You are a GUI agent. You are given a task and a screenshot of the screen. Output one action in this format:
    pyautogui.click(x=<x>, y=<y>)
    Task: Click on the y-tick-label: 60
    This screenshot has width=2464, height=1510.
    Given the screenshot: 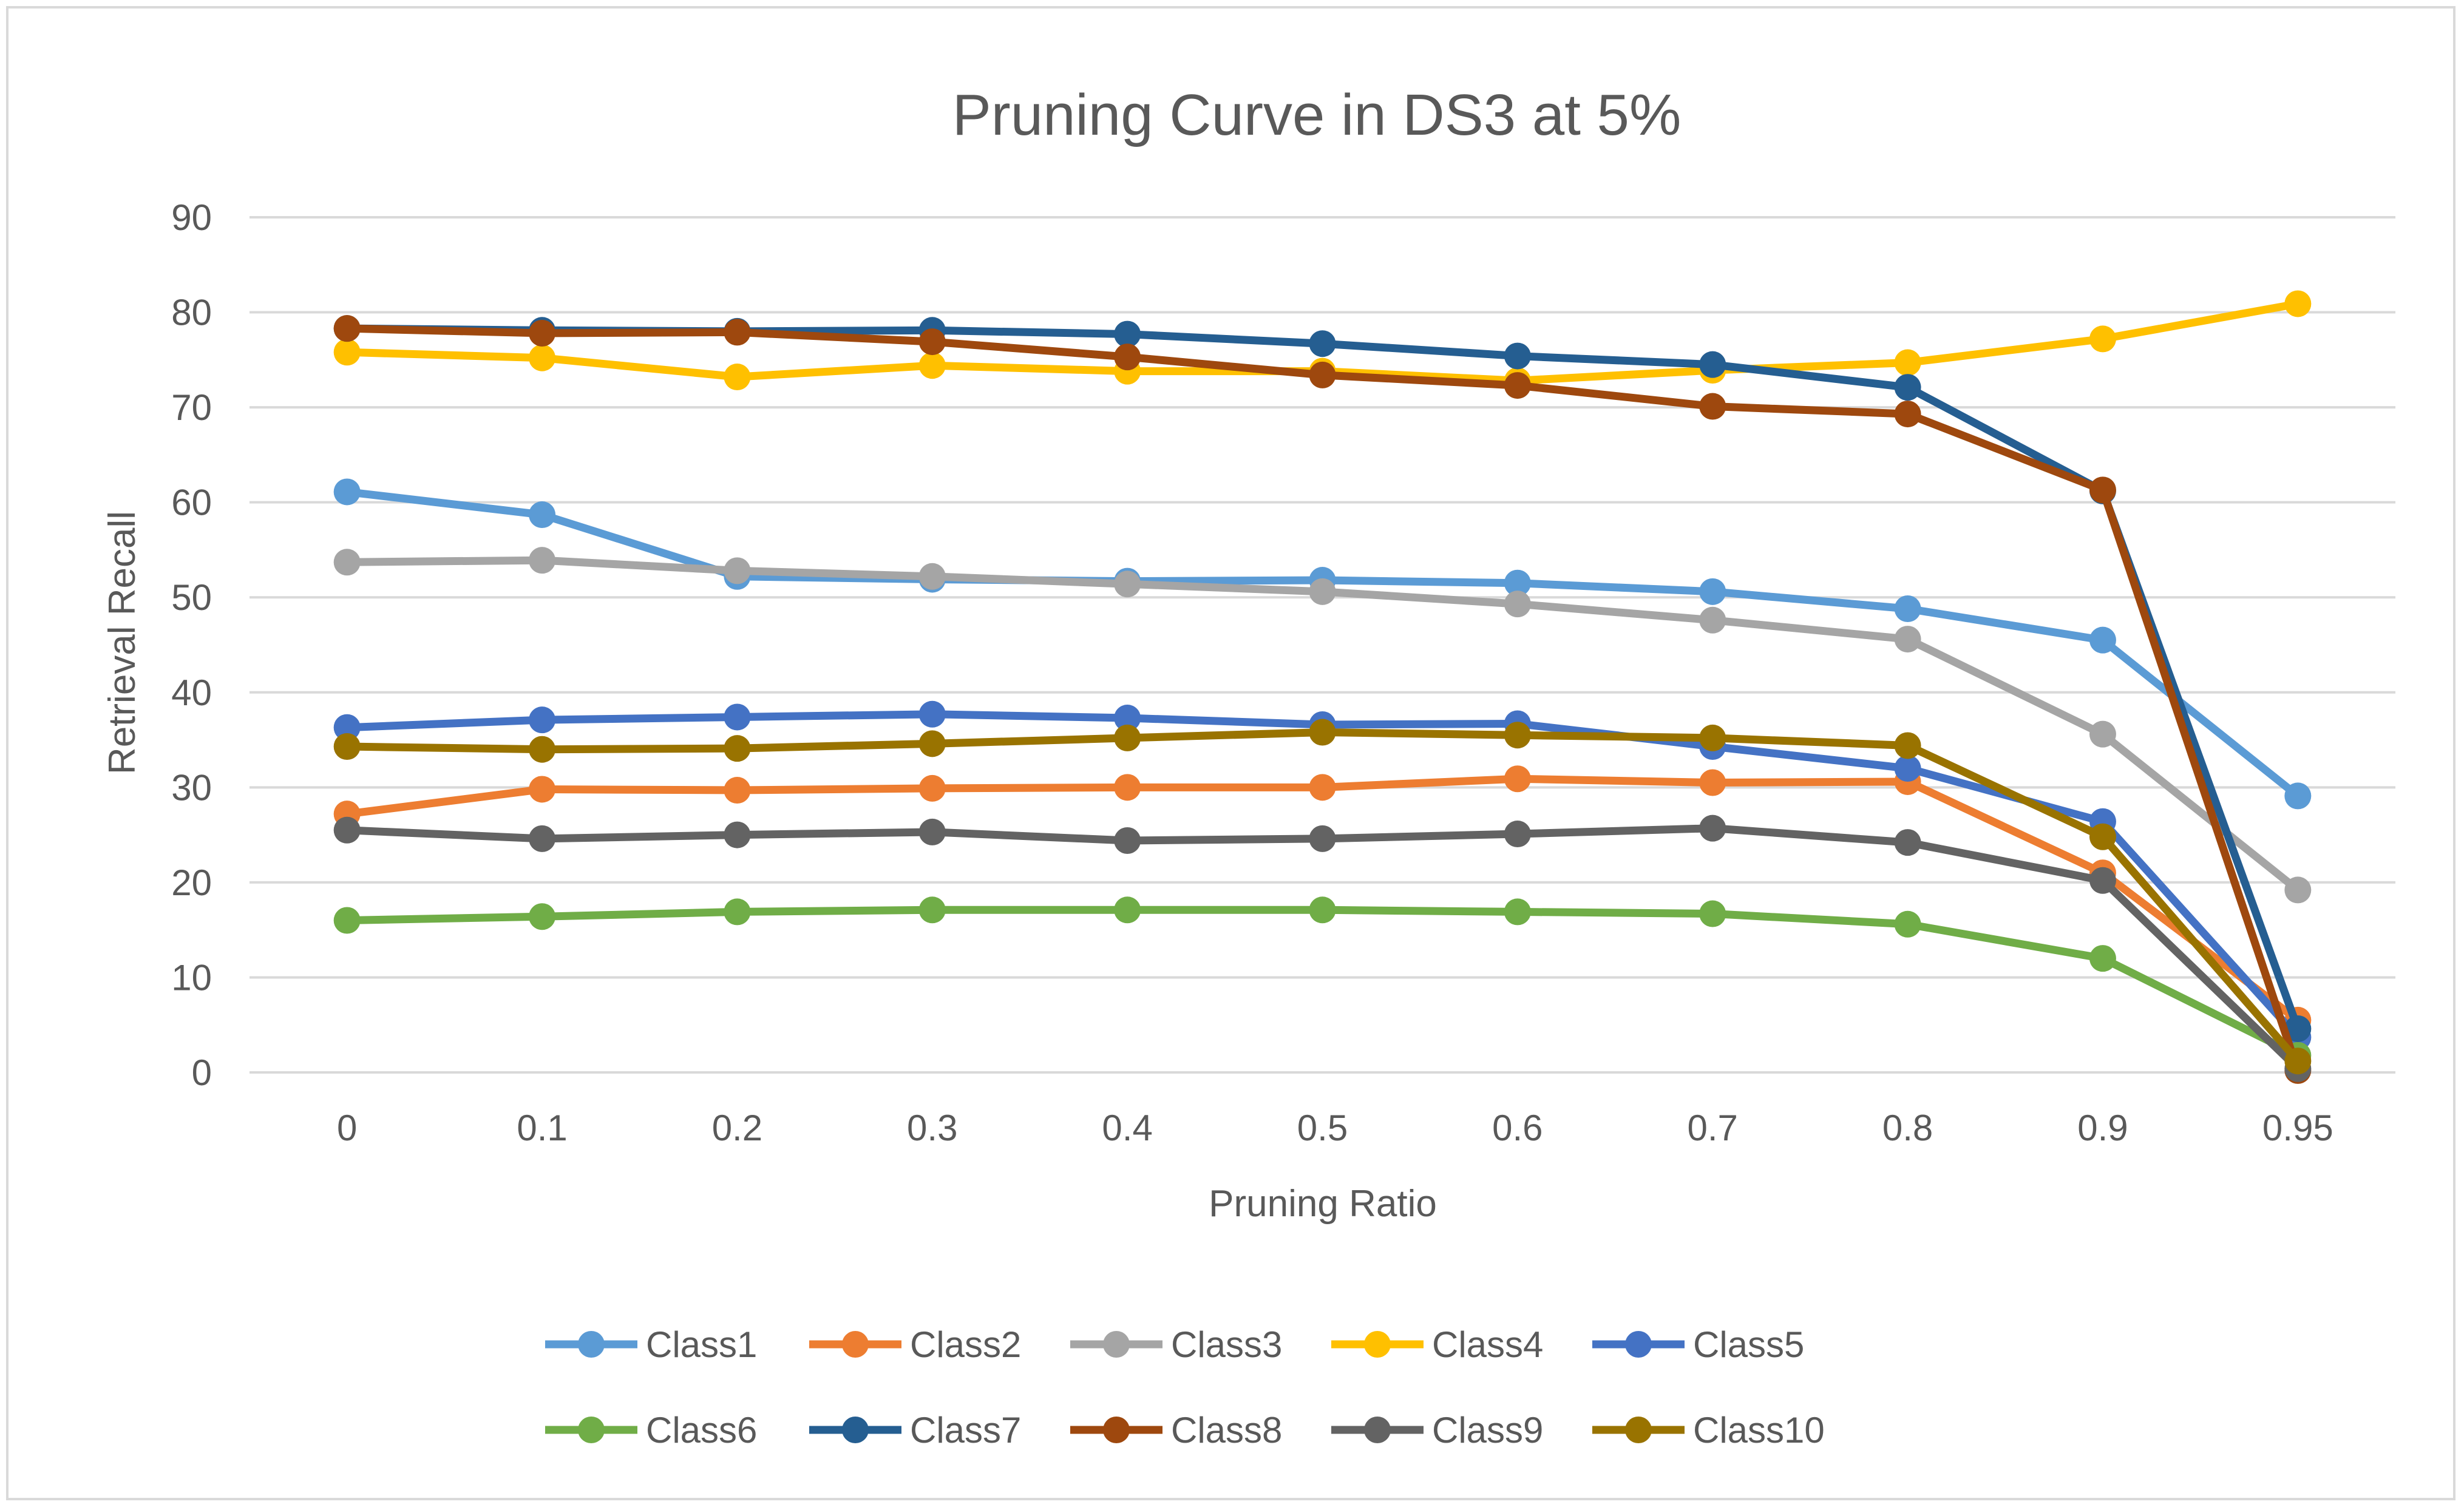 What is the action you would take?
    pyautogui.click(x=191, y=502)
    